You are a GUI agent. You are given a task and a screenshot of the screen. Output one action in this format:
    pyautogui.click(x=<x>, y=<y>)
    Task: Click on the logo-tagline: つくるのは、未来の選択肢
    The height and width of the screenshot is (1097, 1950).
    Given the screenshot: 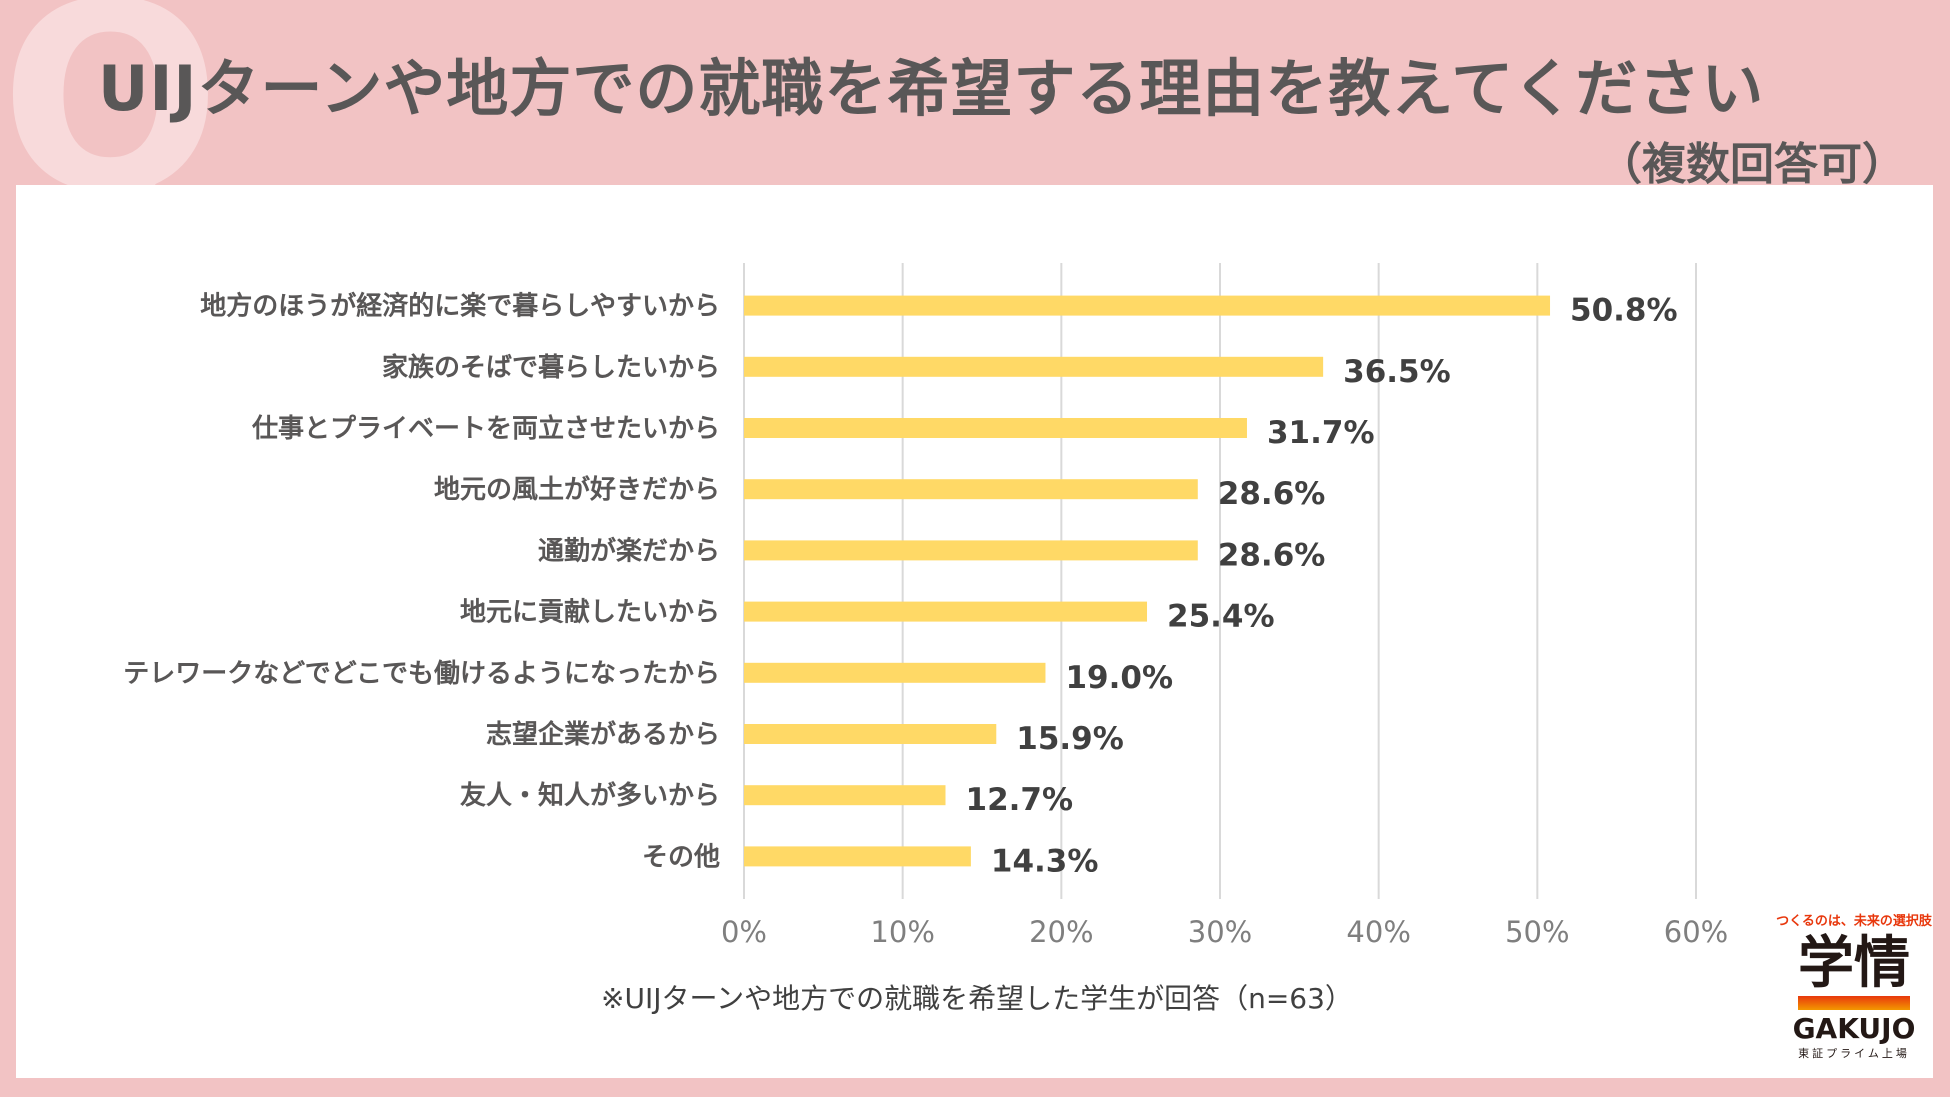 What is the action you would take?
    pyautogui.click(x=1854, y=921)
    